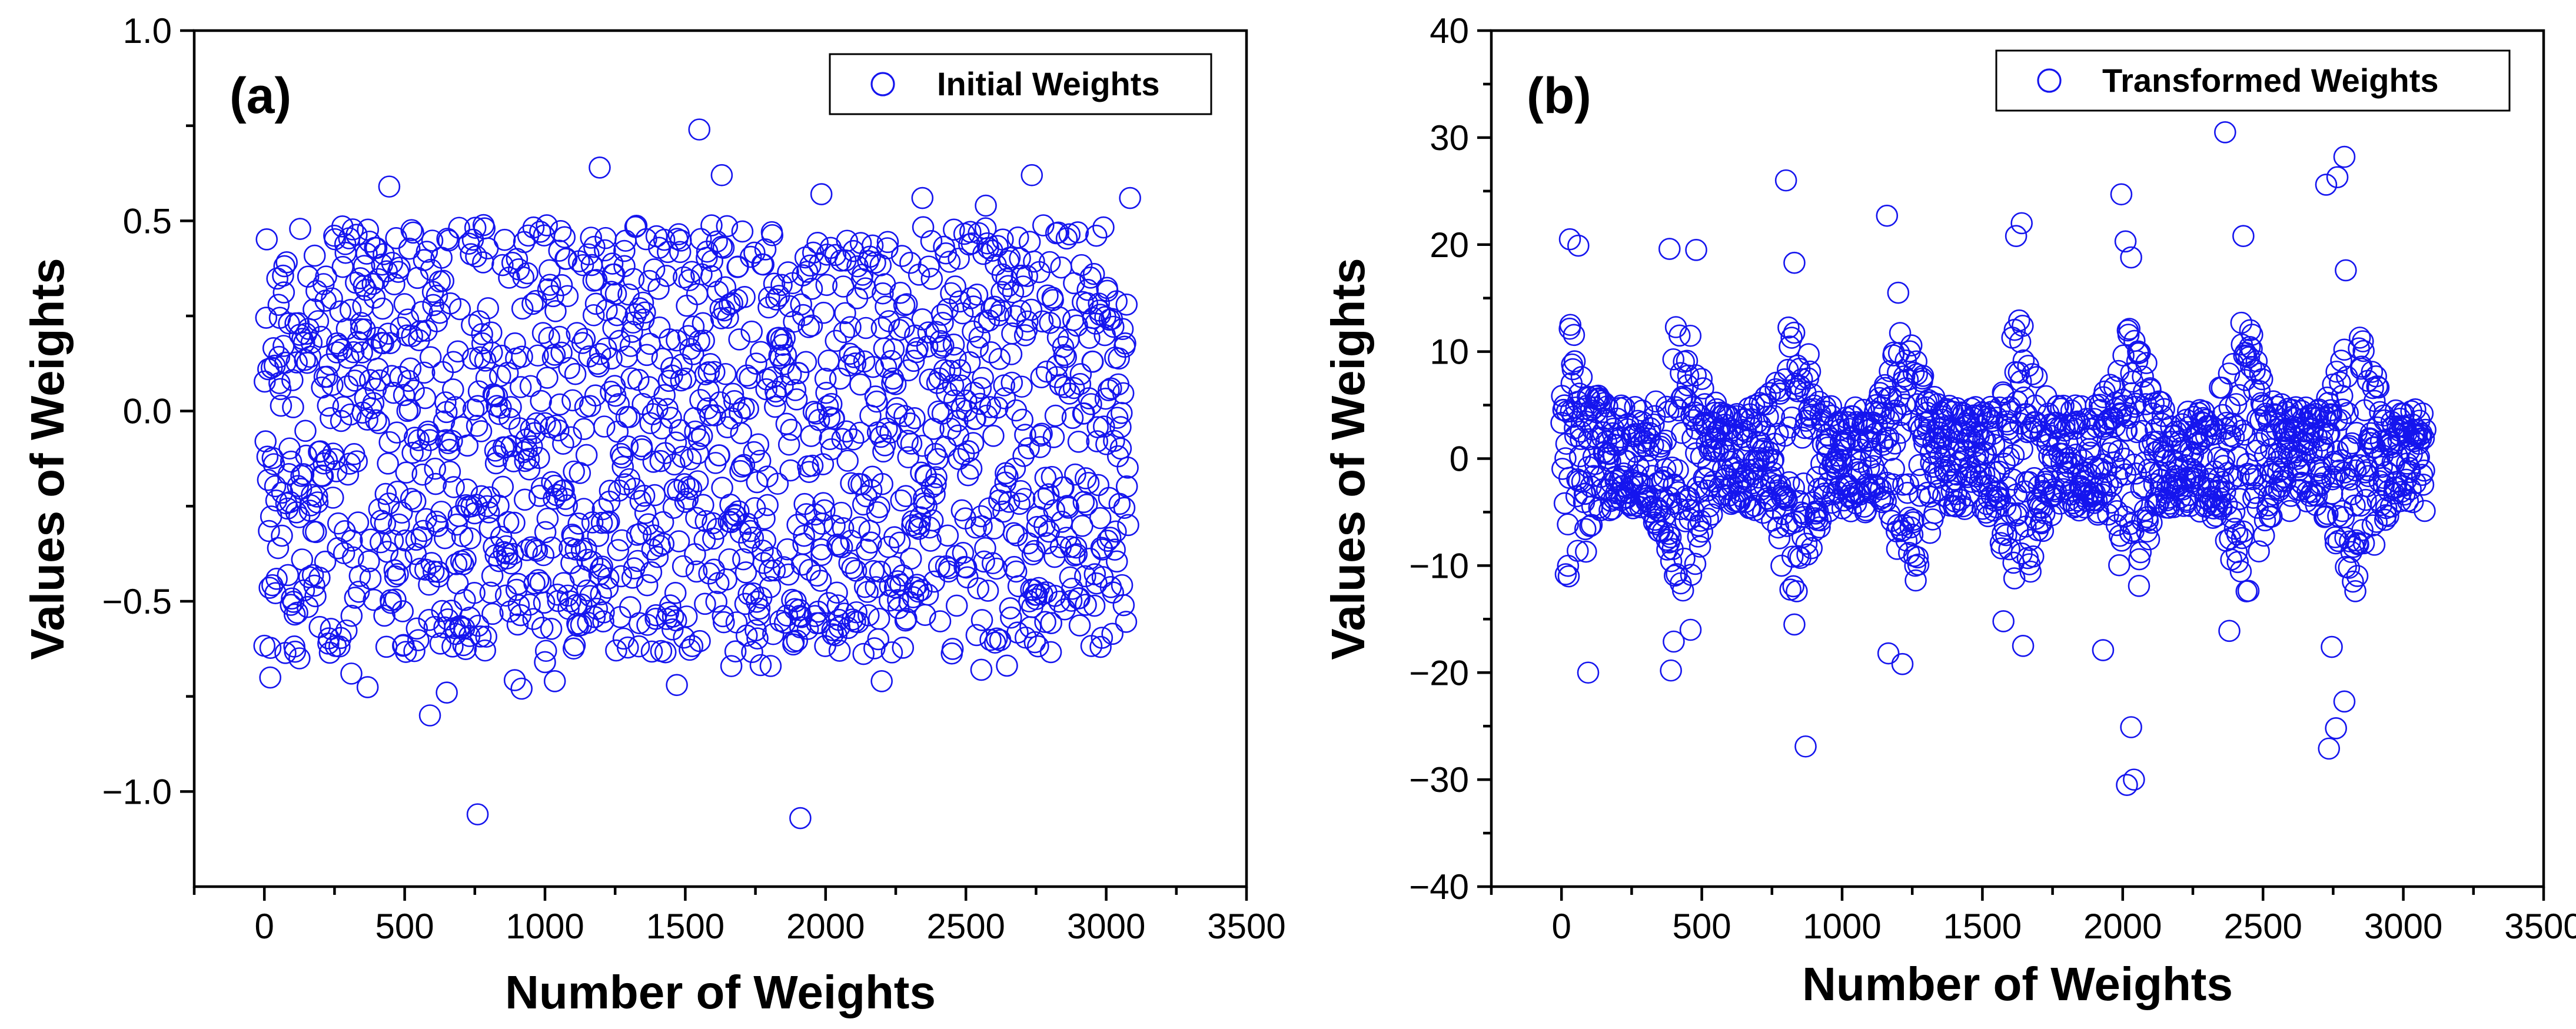 The height and width of the screenshot is (1029, 2576). Describe the element at coordinates (2270, 81) in the screenshot. I see `legend-label-b: Transformed Weights` at that location.